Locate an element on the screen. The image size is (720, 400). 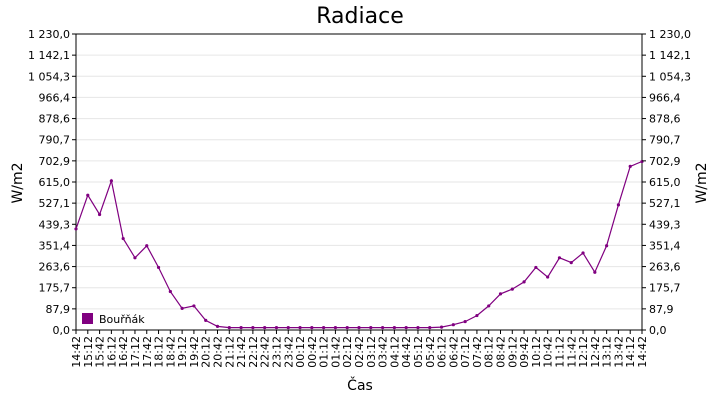
x-tick-label: 05:42 is located at coordinates (430, 352).